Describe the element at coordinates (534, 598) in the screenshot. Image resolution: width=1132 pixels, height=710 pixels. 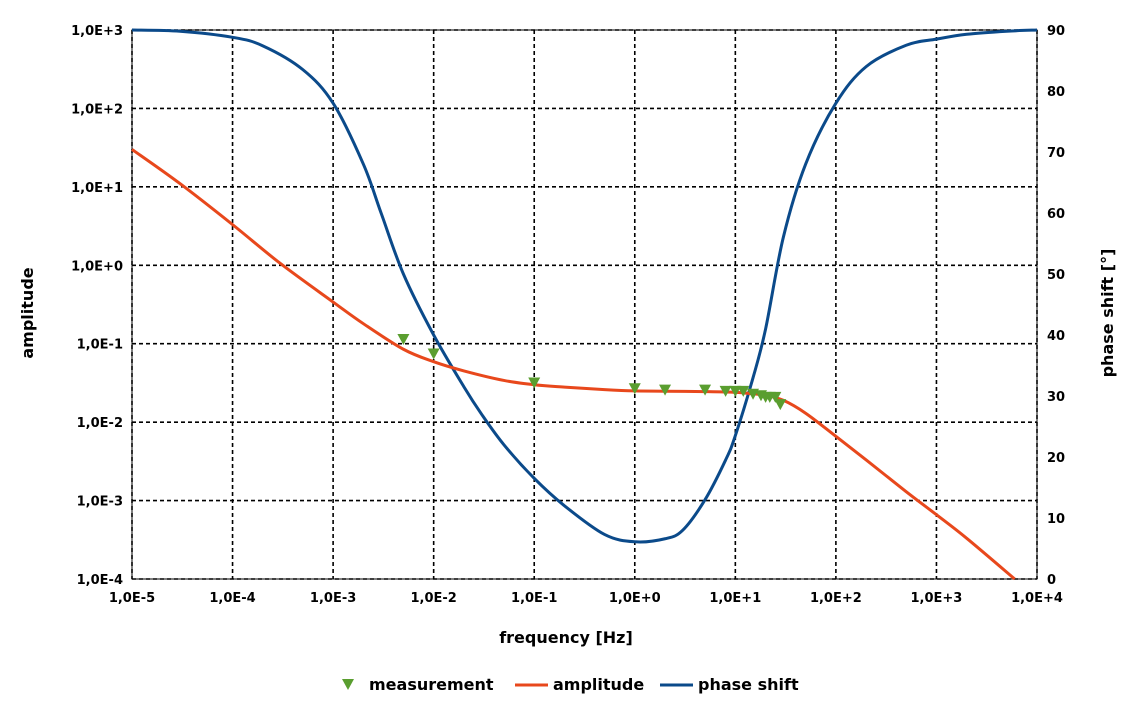
I see `x-tick-label: 1,0E-1` at that location.